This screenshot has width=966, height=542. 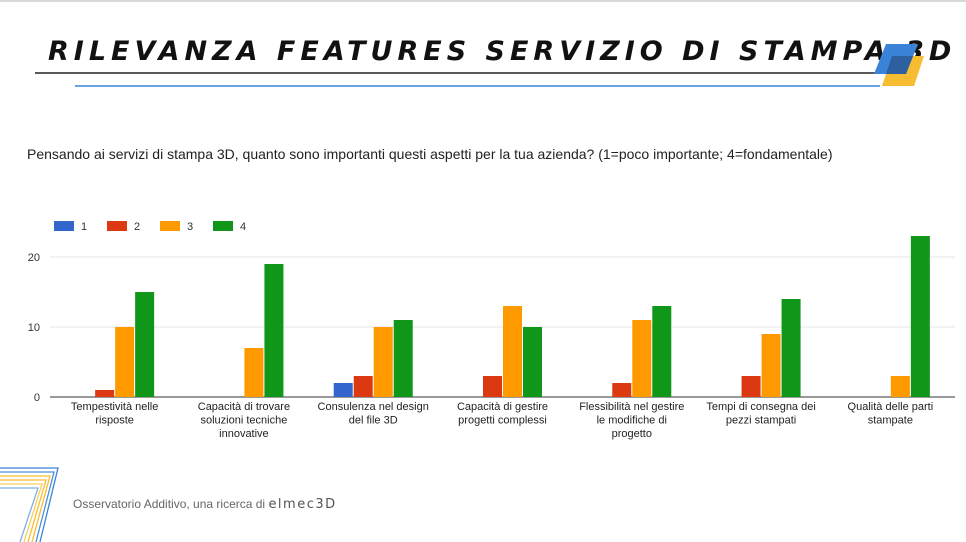 I want to click on logo-overlap-shape, so click(x=899, y=65).